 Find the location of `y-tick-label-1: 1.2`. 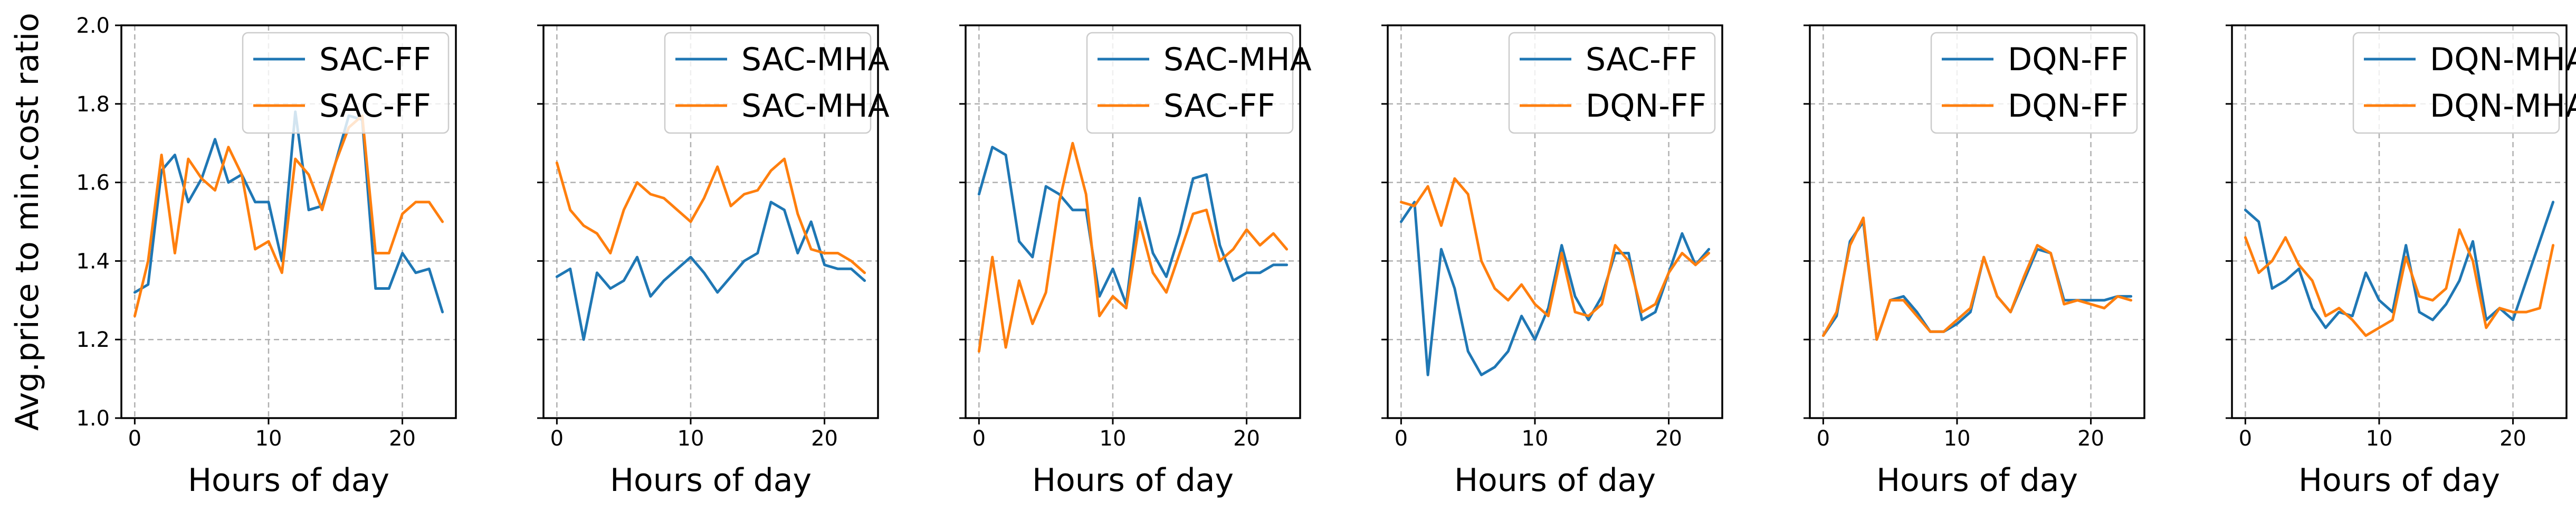

y-tick-label-1: 1.2 is located at coordinates (93, 340).